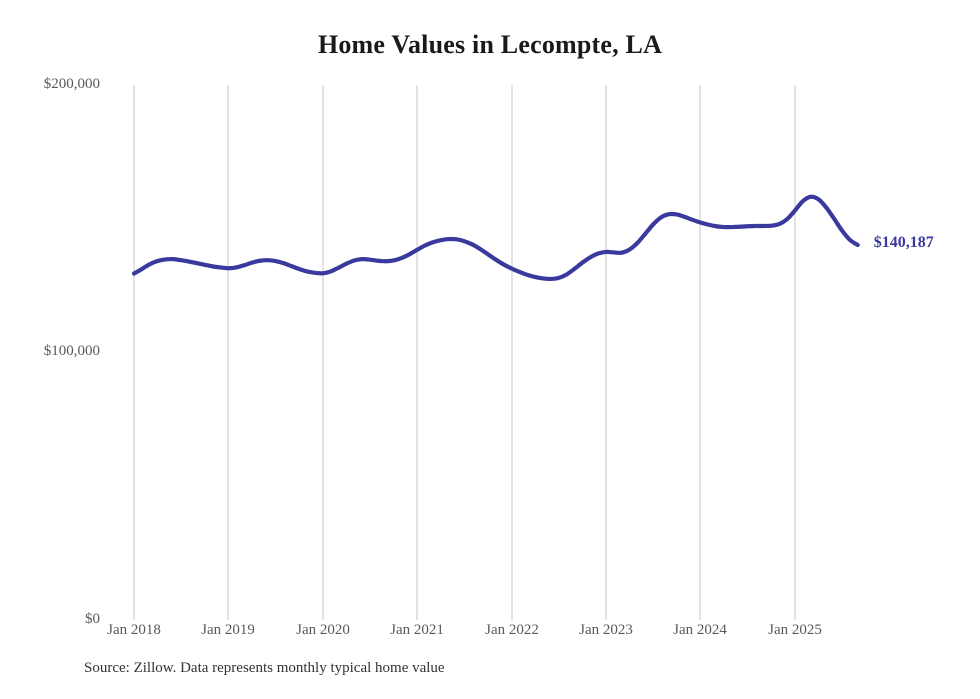 This screenshot has height=699, width=980. I want to click on xtick-label-jan-2019: Jan 2019, so click(228, 630).